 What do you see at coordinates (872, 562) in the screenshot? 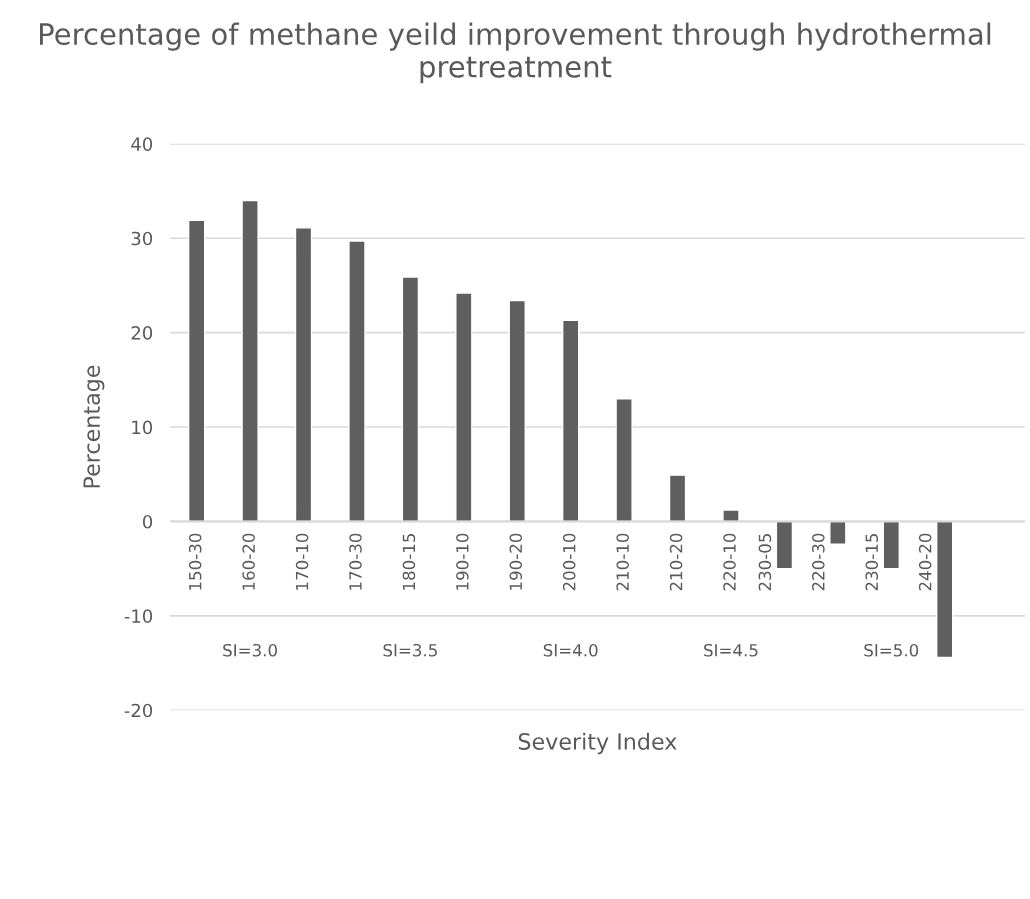
I see `x-tick-label: 230-15` at bounding box center [872, 562].